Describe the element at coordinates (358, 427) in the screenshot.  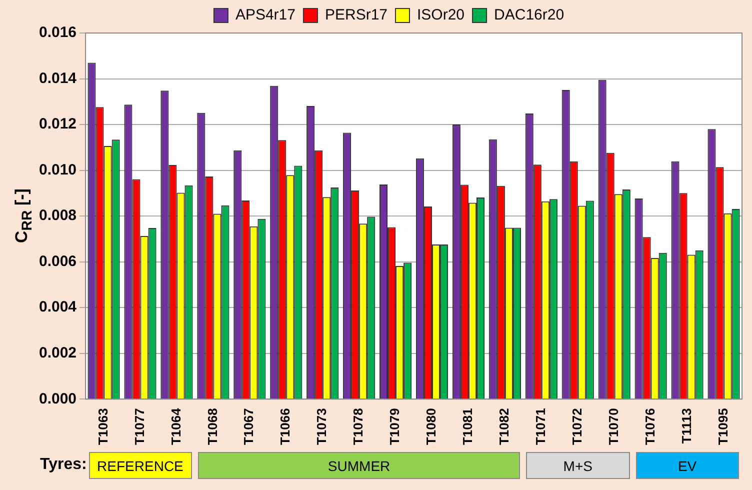
I see `x-tick-label: T1078` at that location.